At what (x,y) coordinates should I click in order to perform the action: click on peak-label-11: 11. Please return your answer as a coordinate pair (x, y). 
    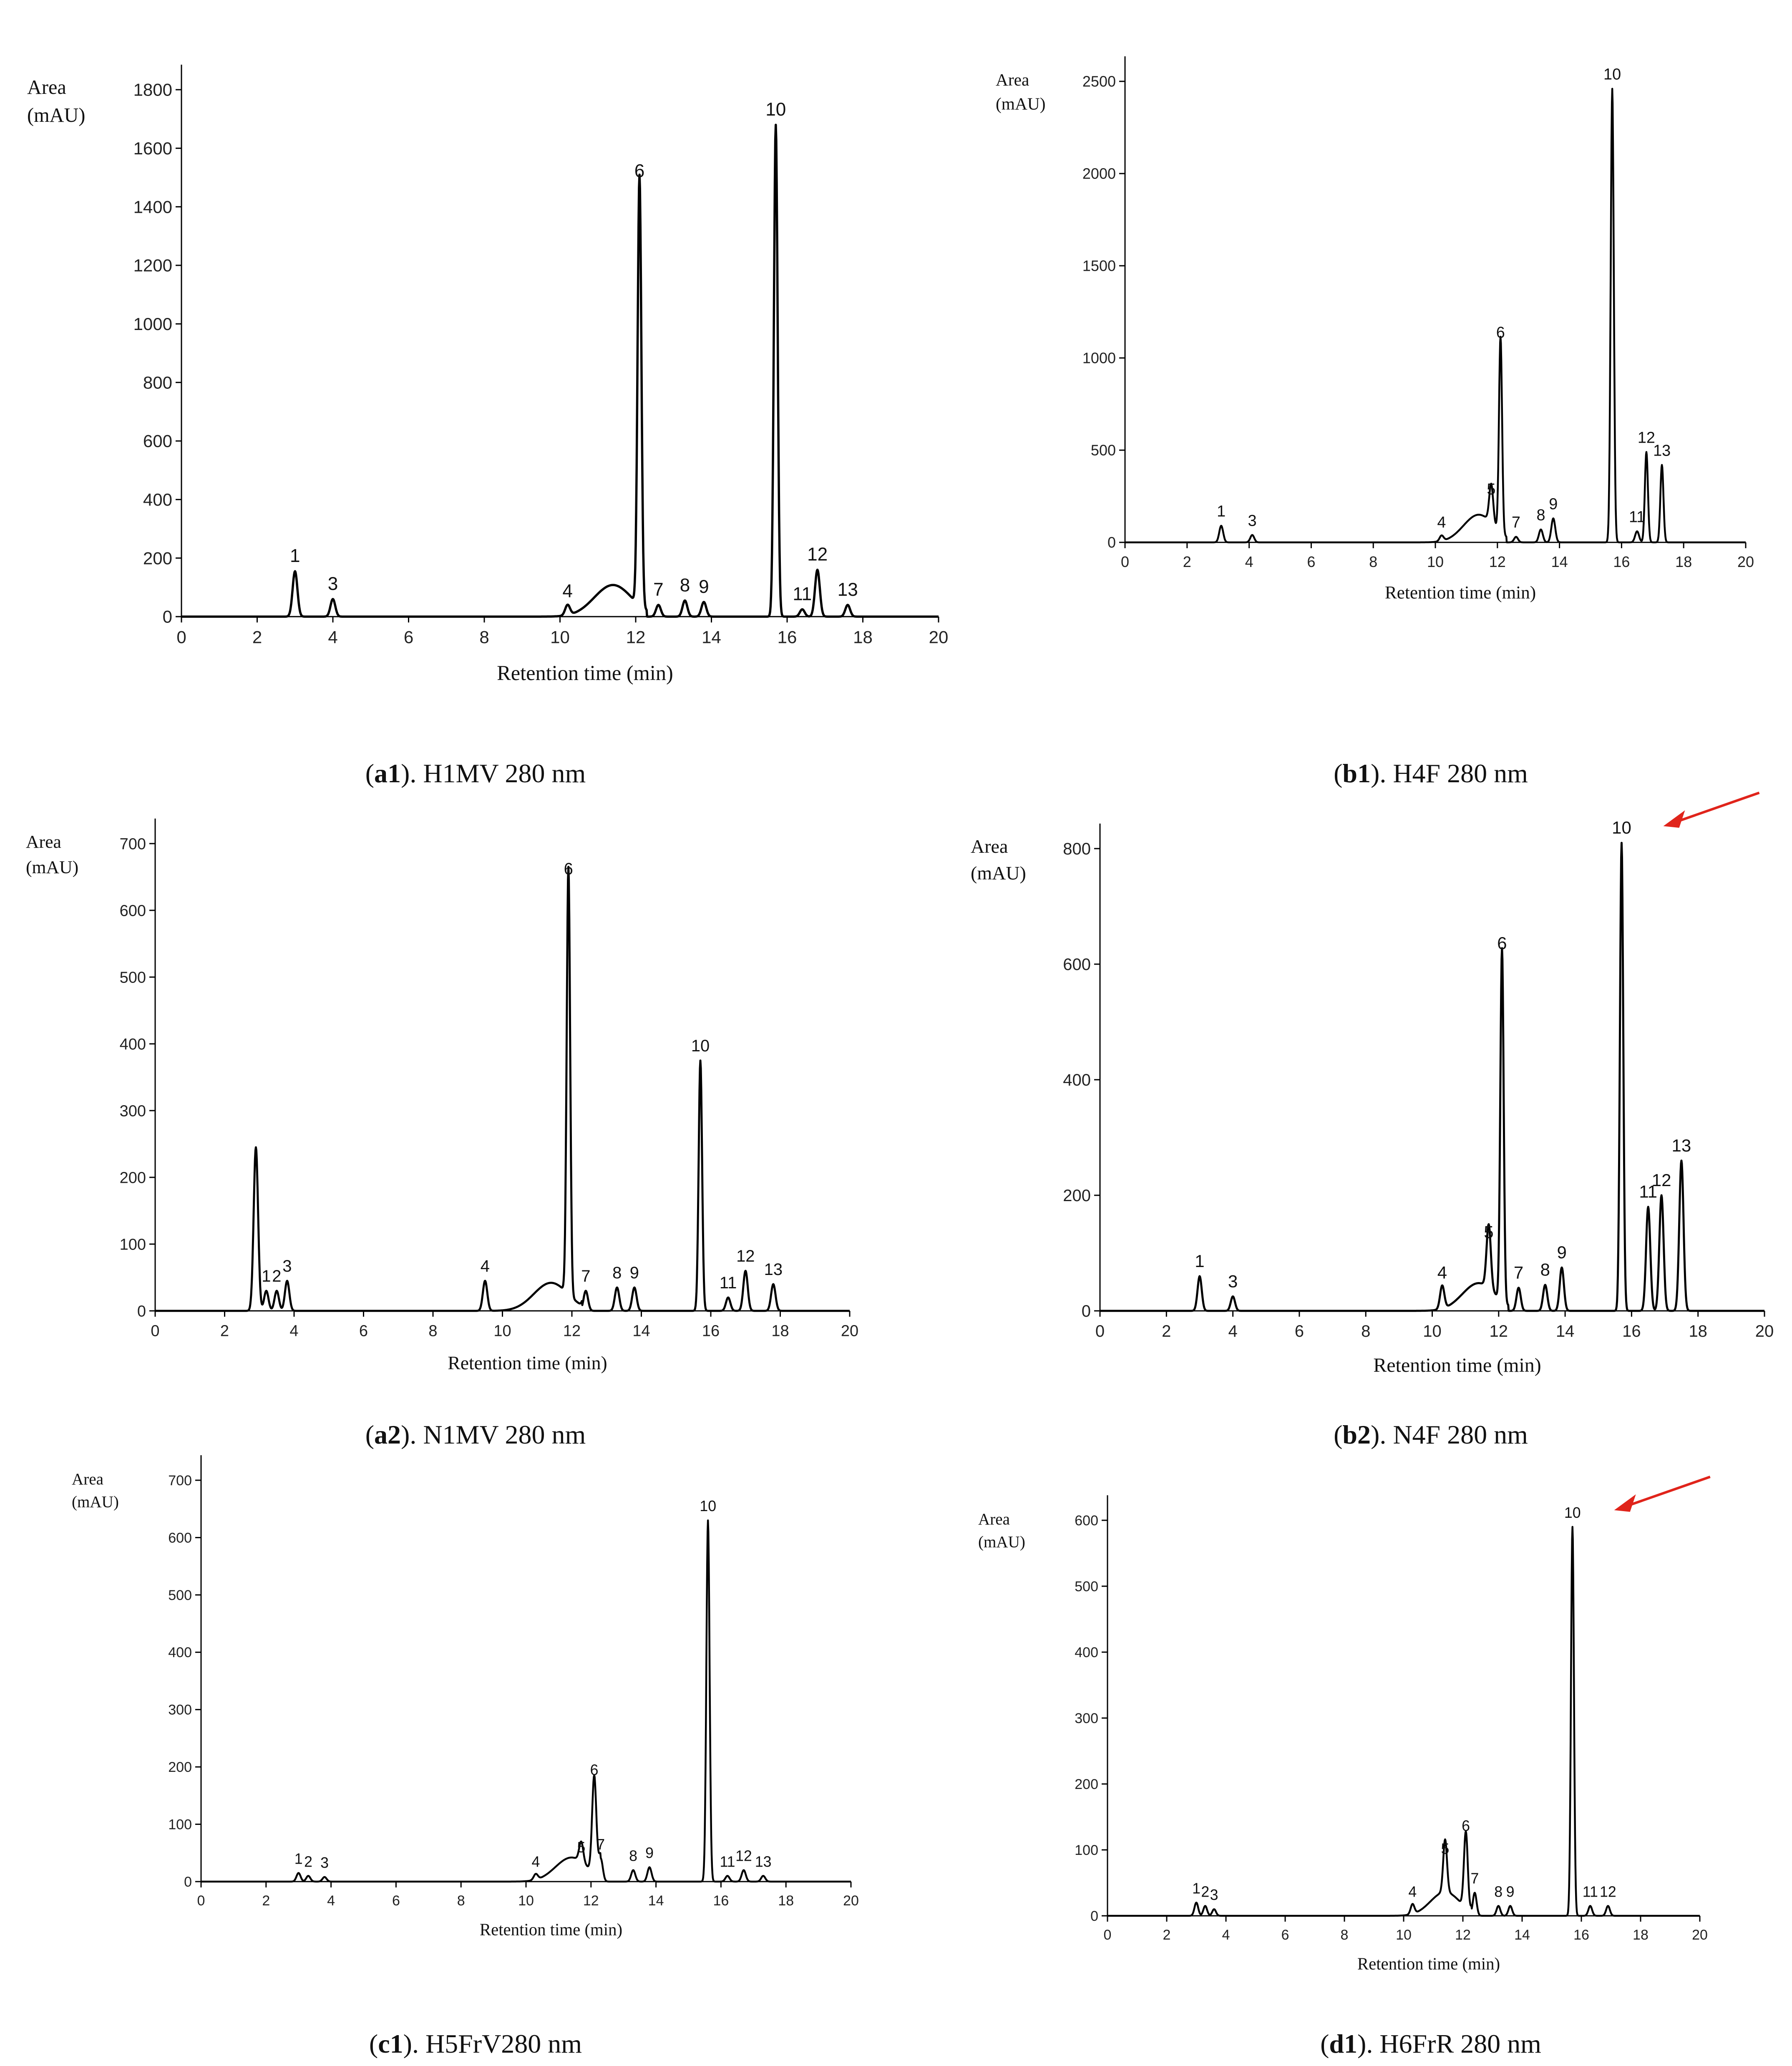
    Looking at the image, I should click on (1637, 517).